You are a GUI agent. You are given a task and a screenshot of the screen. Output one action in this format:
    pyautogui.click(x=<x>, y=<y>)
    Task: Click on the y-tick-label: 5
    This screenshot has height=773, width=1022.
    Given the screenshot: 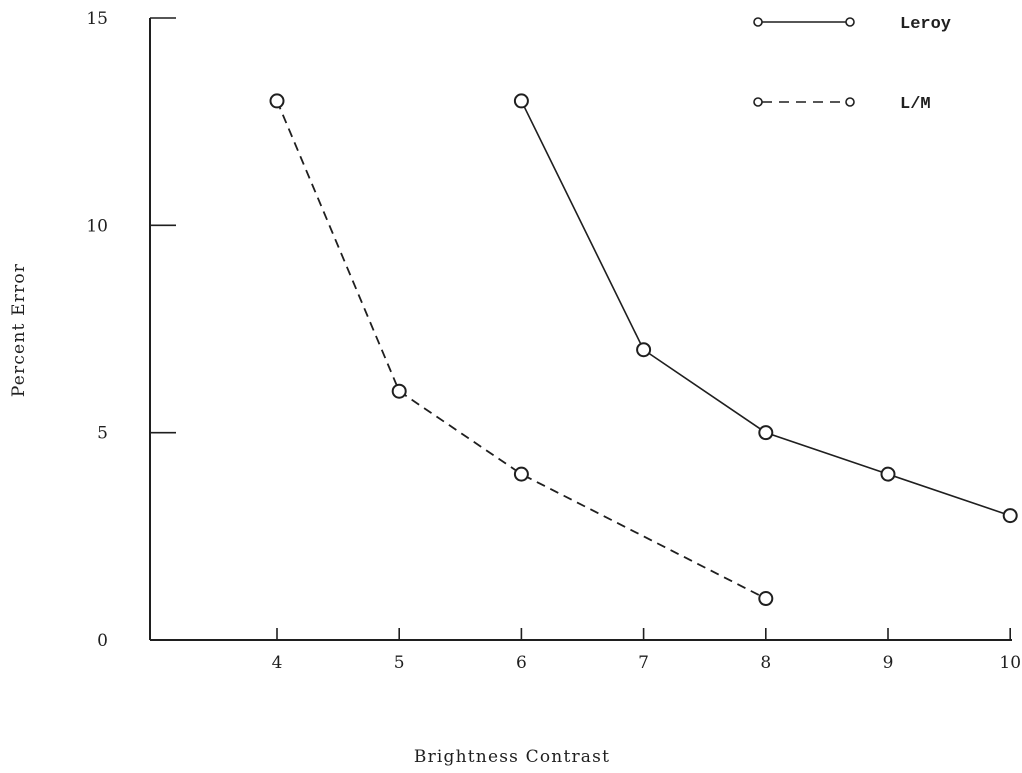 What is the action you would take?
    pyautogui.click(x=102, y=434)
    